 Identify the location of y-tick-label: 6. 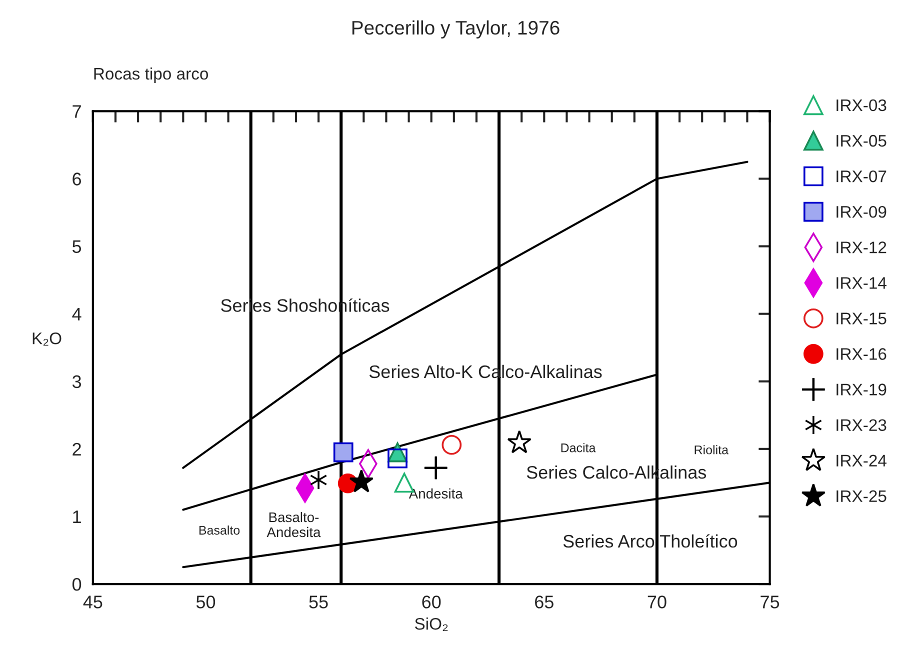
(77, 179).